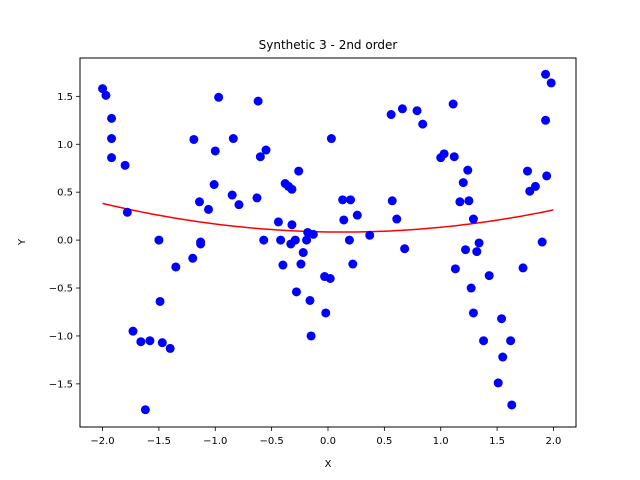  I want to click on y-axis-ticks: −1.5 −1.0 −0.5 0.0 0.5 1.0 1.5, so click(64, 241).